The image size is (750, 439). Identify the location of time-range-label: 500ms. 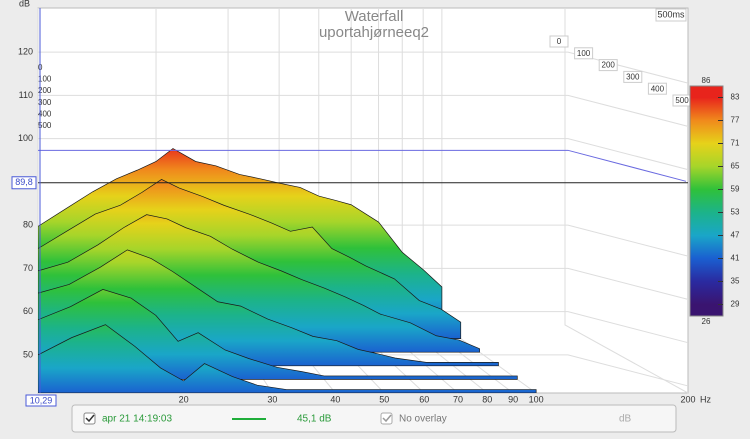
(671, 14).